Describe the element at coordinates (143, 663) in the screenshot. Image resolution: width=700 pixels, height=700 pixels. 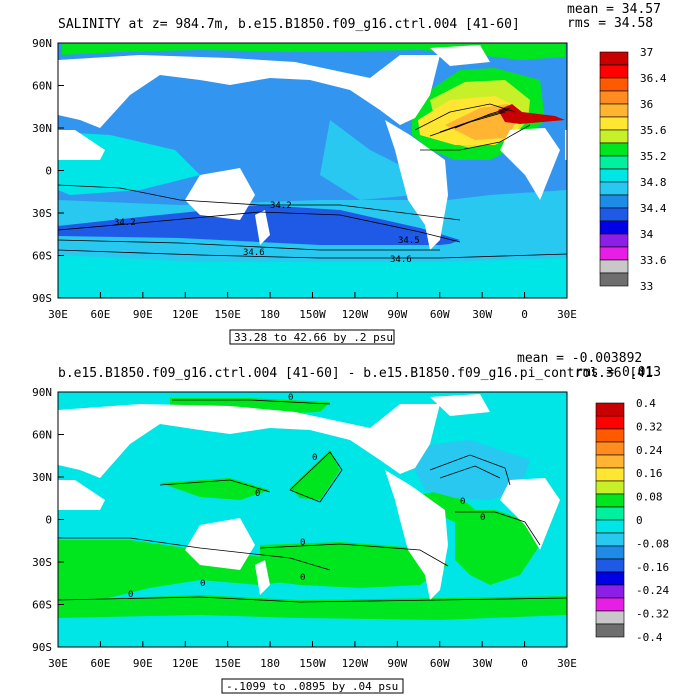
I see `x-tick-label: 90E` at that location.